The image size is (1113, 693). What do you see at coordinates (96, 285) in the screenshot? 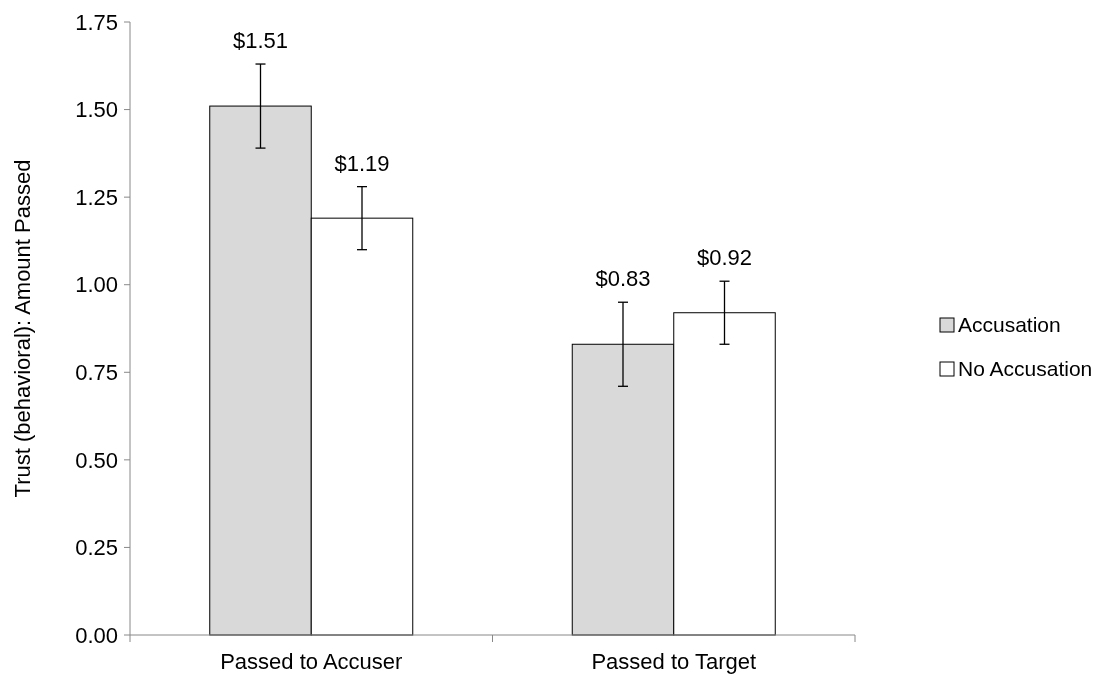
I see `y-tick-label: 1.00` at bounding box center [96, 285].